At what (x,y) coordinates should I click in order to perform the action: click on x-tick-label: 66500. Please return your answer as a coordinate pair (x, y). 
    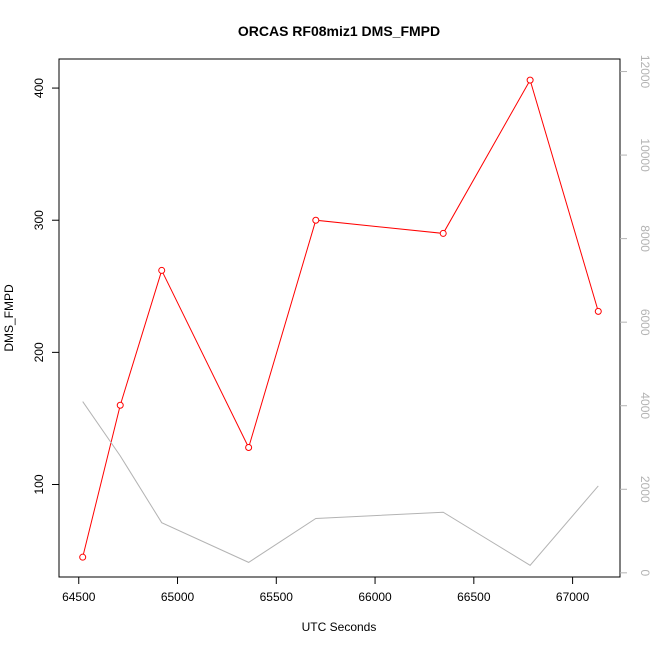
    Looking at the image, I should click on (474, 597).